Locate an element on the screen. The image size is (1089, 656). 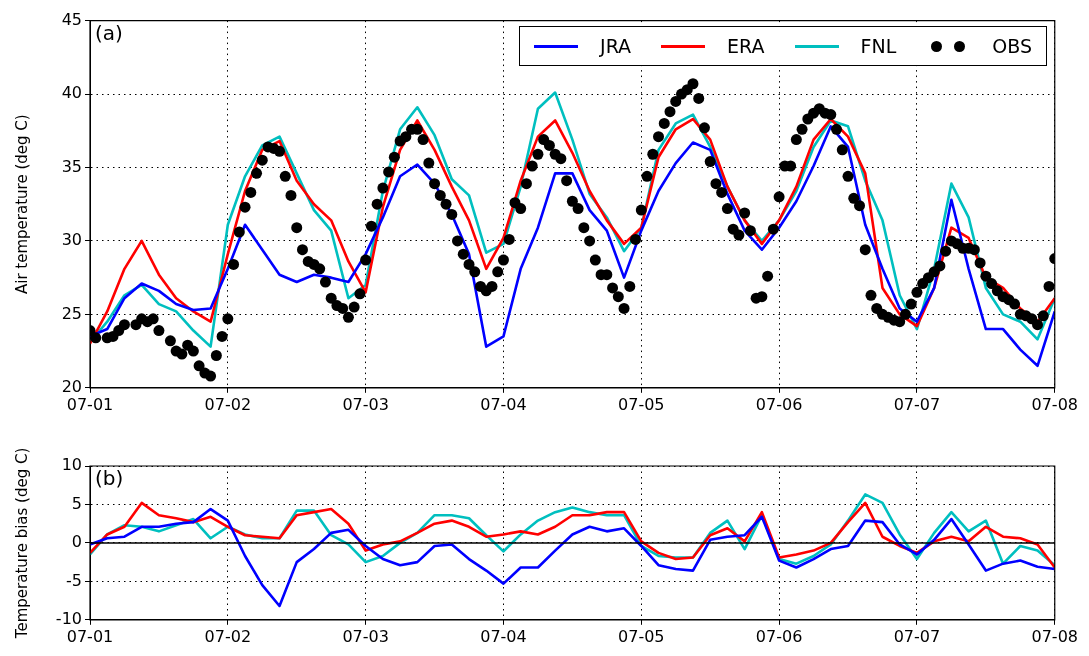
y-tick-label: 45 is located at coordinates (71, 19).